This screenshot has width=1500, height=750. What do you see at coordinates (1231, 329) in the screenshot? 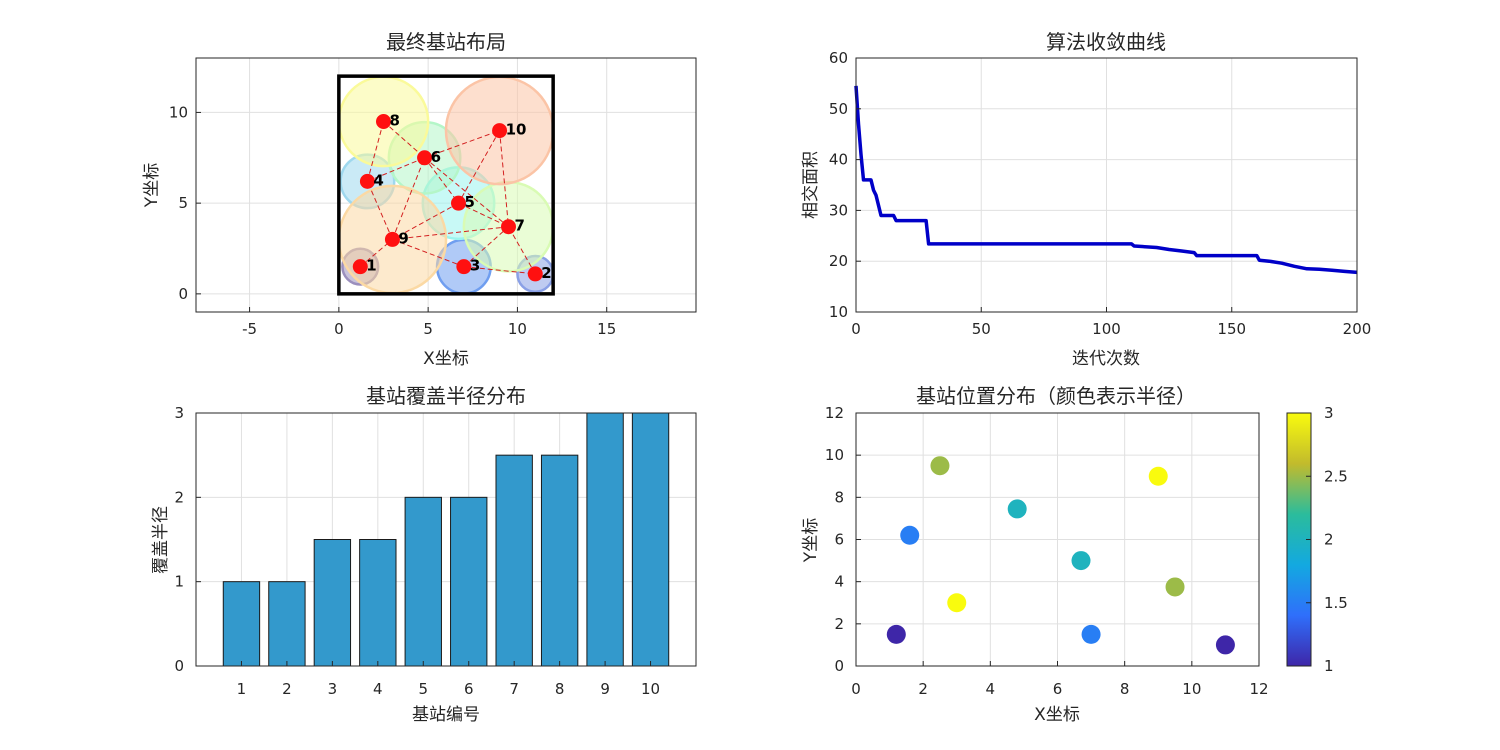
I see `convergence-xtick-label: 150` at bounding box center [1231, 329].